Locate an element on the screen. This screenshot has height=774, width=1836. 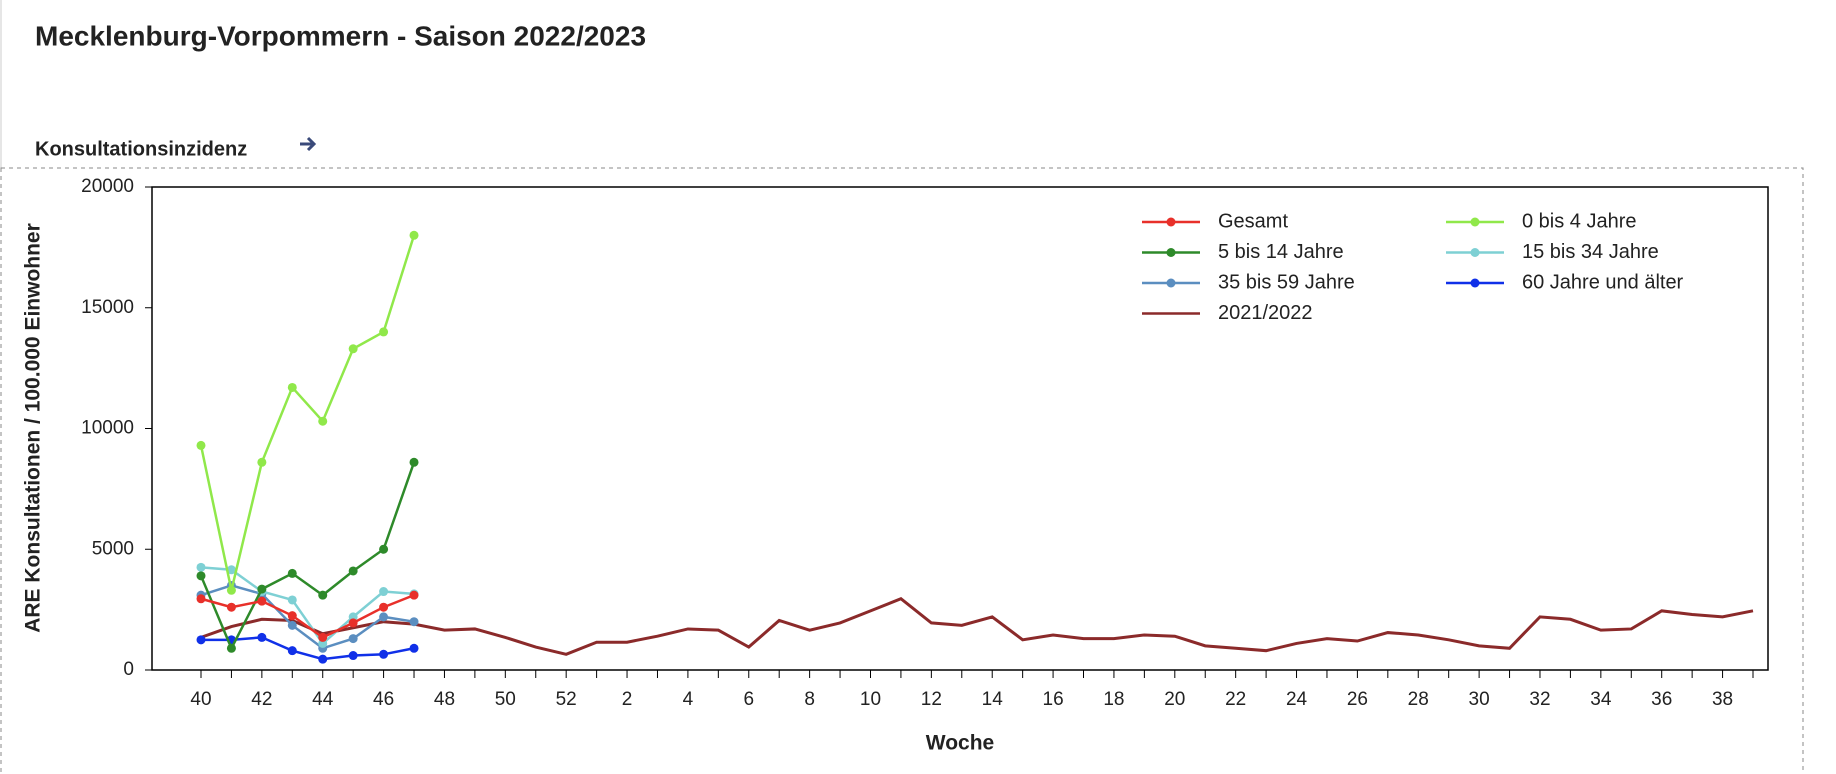
x-tick-label: 32 is located at coordinates (1539, 699).